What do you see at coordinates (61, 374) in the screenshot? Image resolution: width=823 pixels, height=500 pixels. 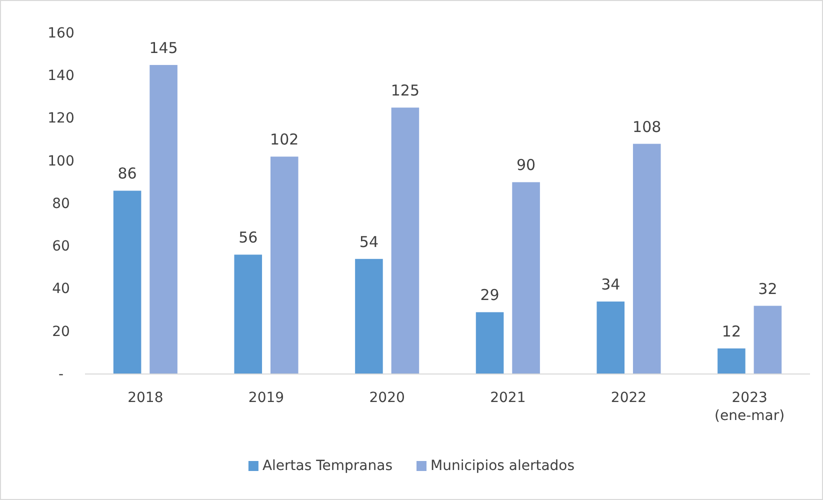 I see `y-tick-label: -` at bounding box center [61, 374].